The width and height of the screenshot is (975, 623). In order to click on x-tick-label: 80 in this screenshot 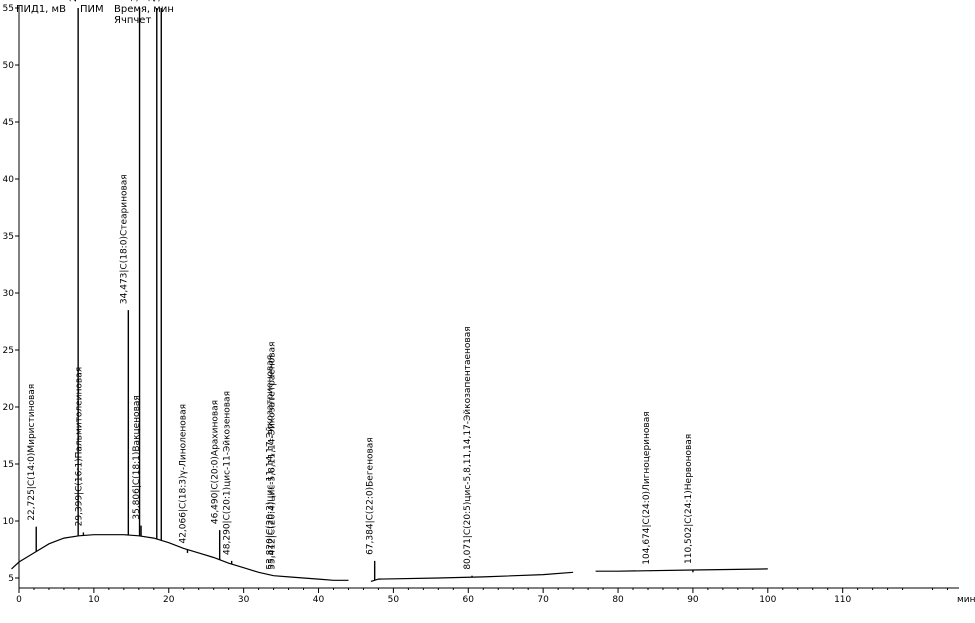, I will do `click(618, 600)`.